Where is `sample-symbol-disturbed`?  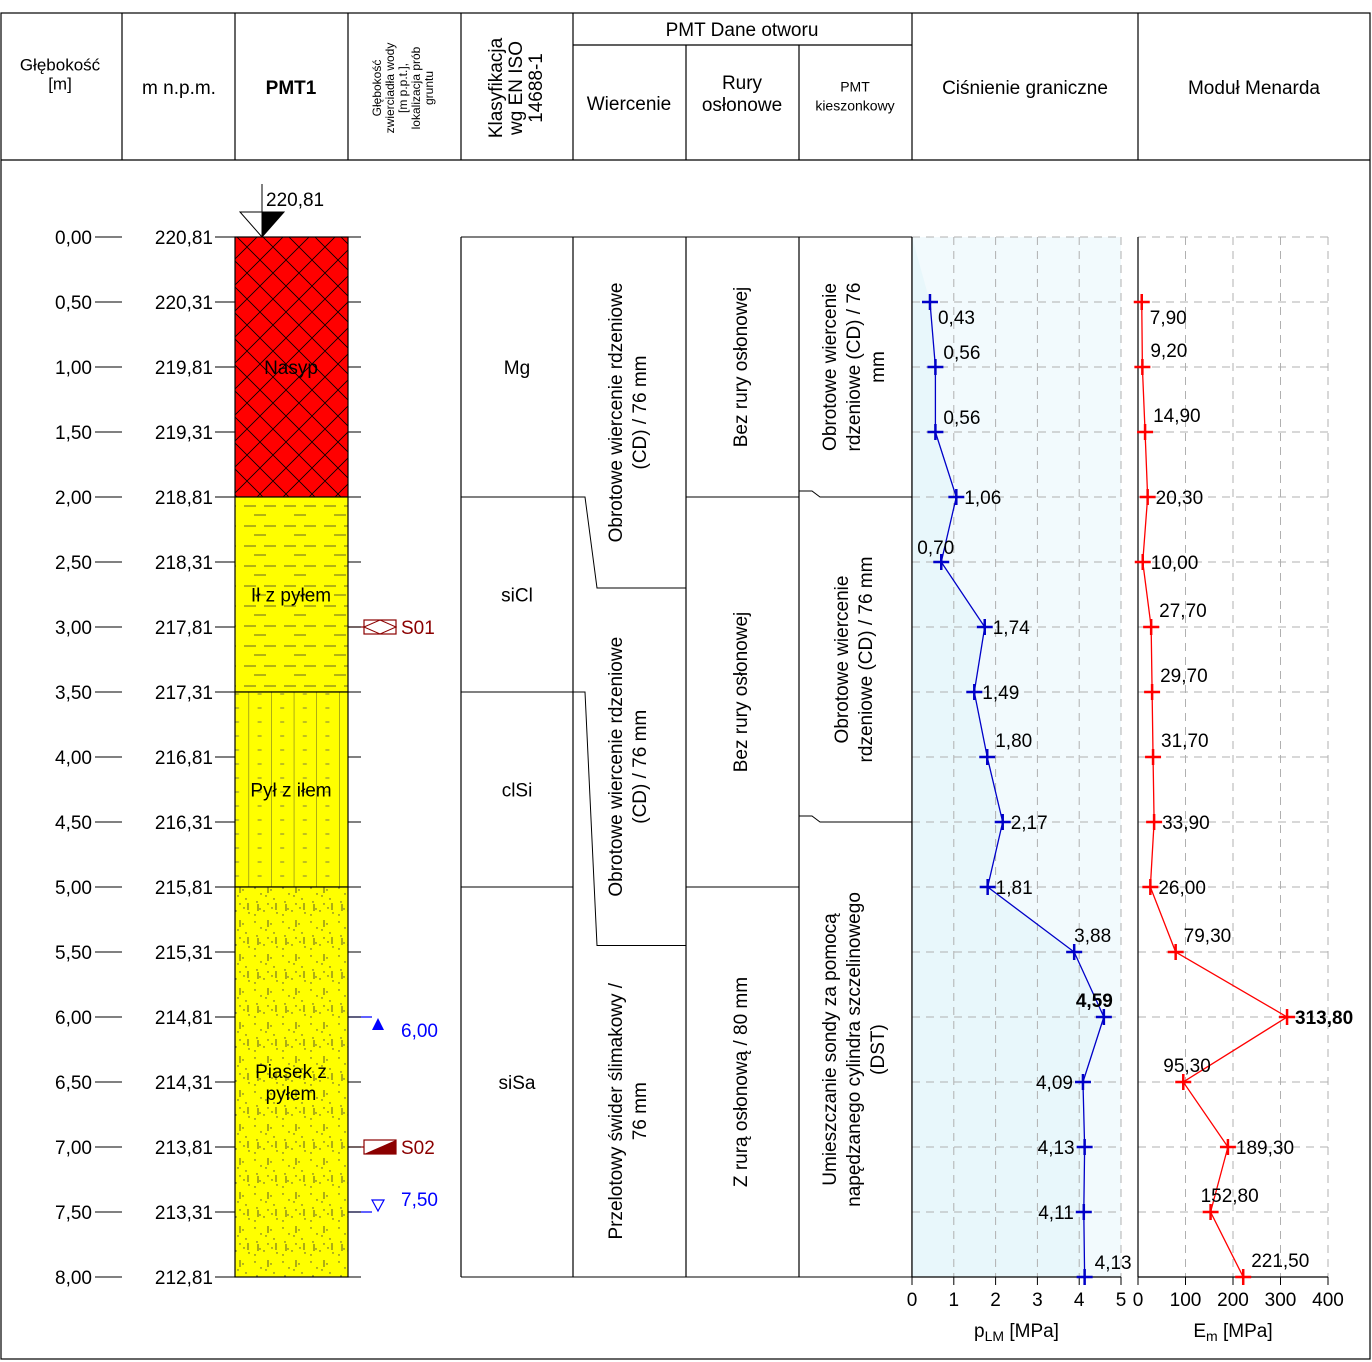
sample-symbol-disturbed is located at coordinates (380, 627).